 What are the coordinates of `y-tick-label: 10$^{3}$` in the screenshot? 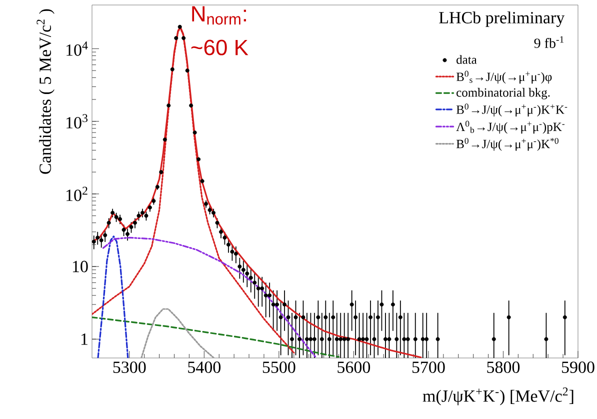 It's located at (77, 121).